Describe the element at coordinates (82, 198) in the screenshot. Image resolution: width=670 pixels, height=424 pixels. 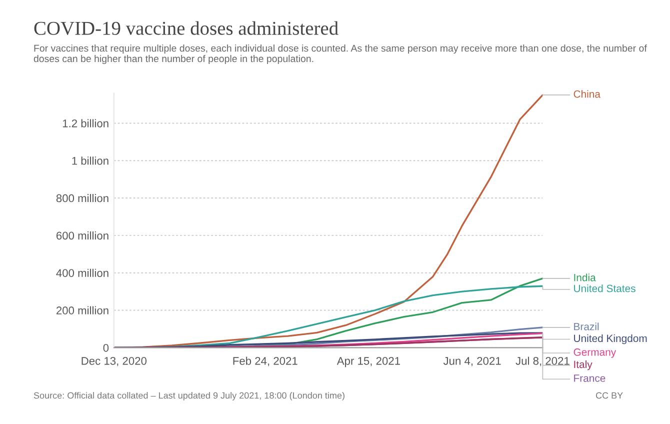
I see `y-tick-label: 800 million` at that location.